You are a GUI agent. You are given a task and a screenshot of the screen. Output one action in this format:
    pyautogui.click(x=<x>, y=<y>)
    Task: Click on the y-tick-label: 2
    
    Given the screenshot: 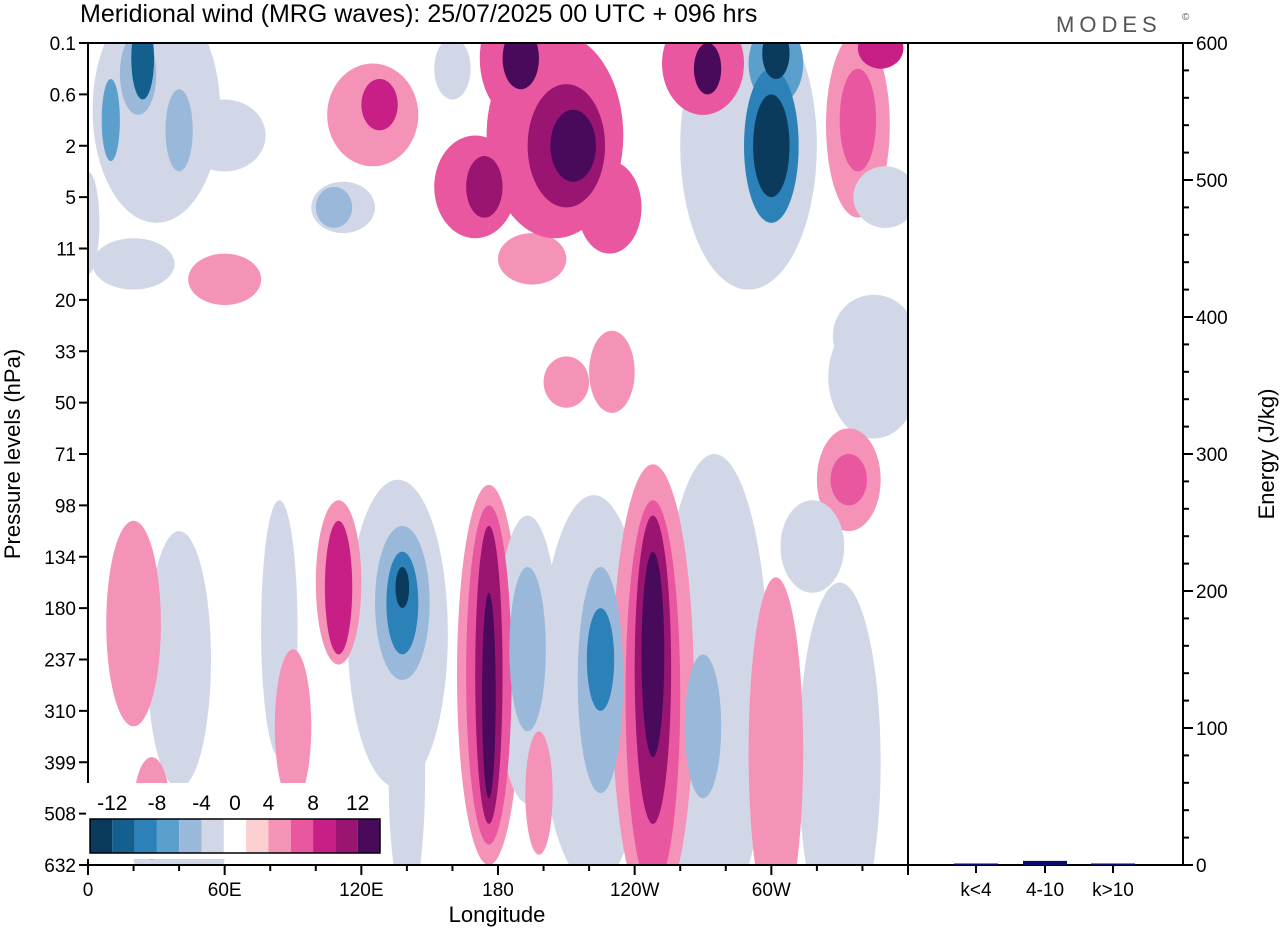 What is the action you would take?
    pyautogui.click(x=70, y=147)
    